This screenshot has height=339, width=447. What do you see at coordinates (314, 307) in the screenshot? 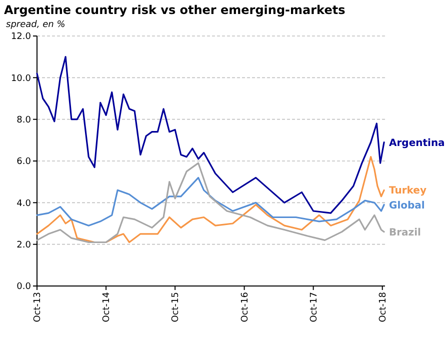
I see `x-tick-label: Oct-17` at bounding box center [314, 307].